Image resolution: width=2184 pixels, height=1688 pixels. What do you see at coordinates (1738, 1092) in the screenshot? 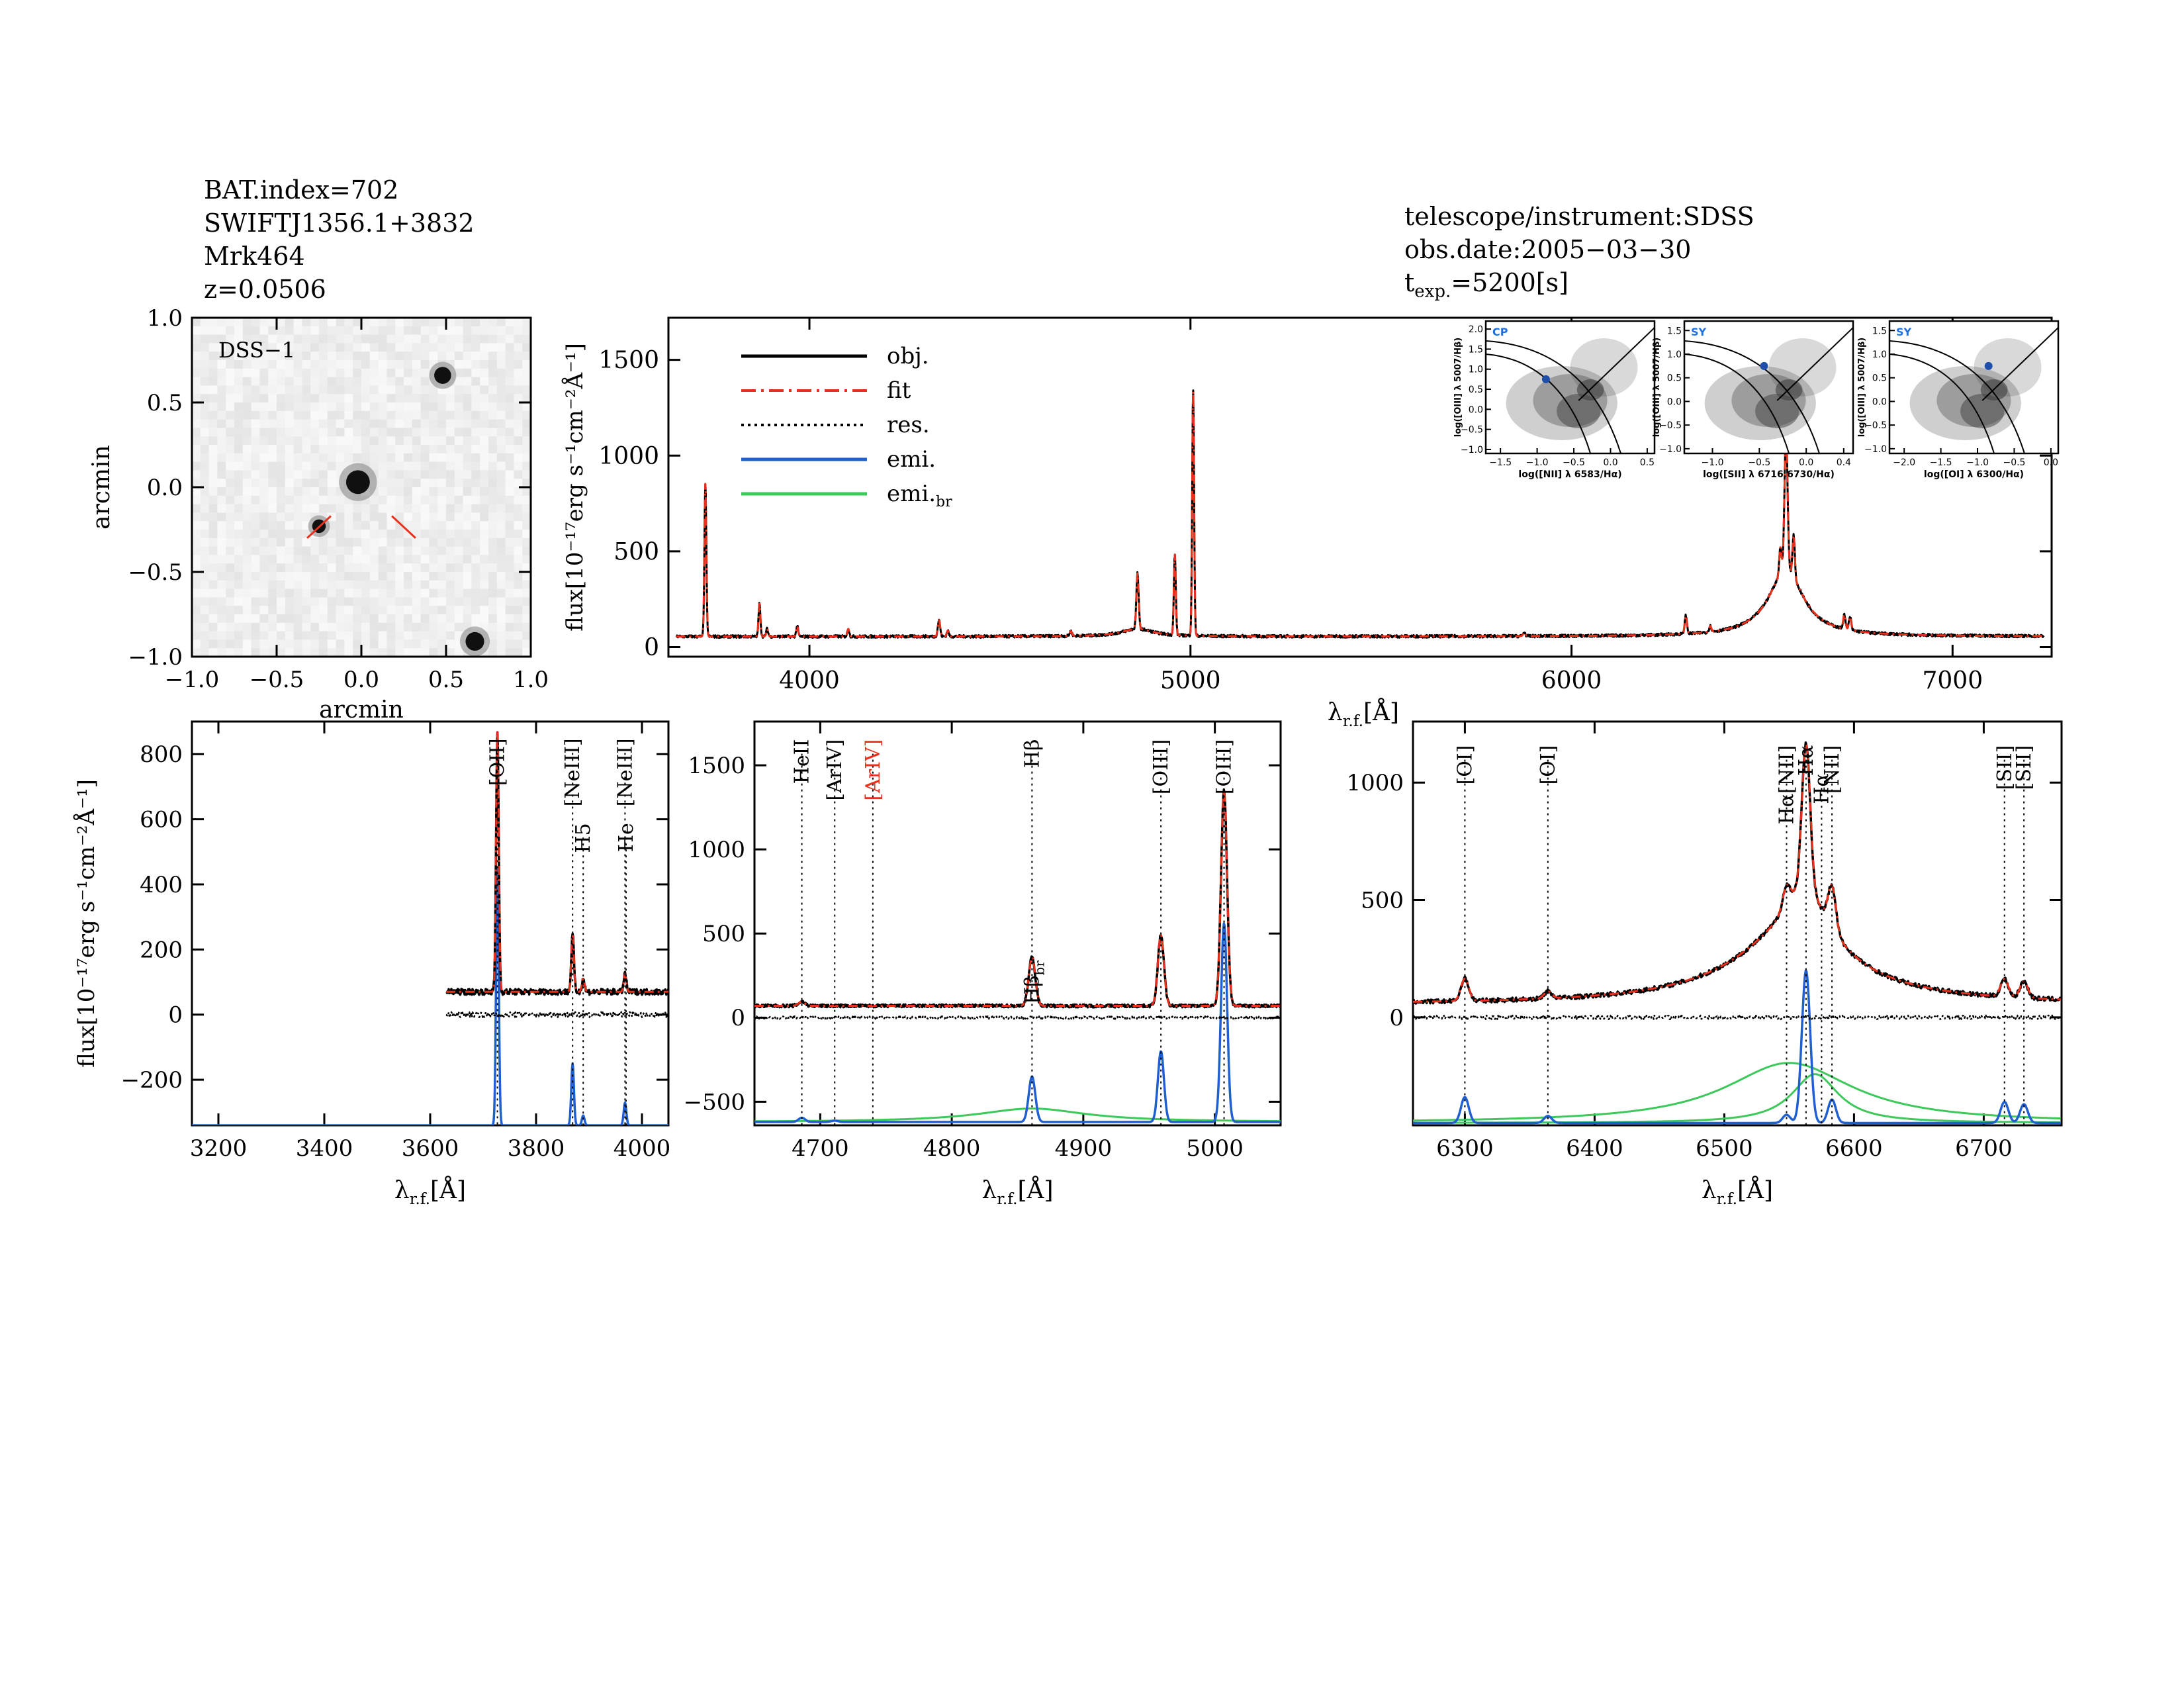
I see `series-emi-br` at bounding box center [1738, 1092].